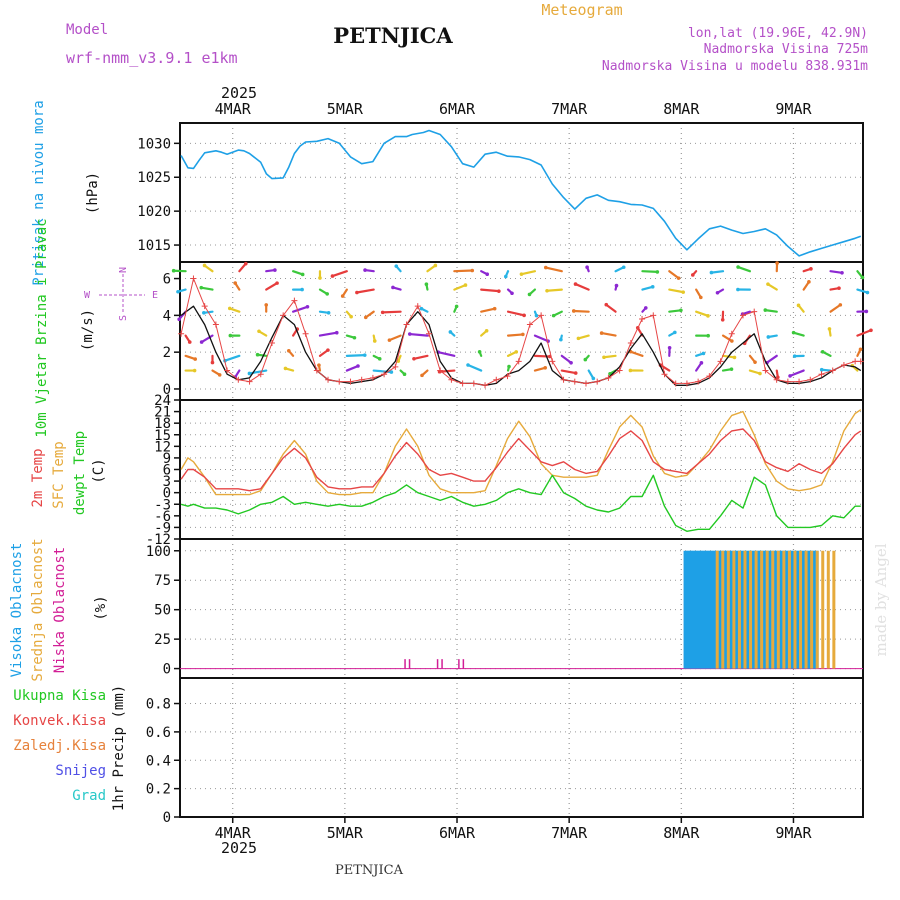 The image size is (900, 900). What do you see at coordinates (505, 608) in the screenshot?
I see `cloud-panel: 0 25 50 75 100` at bounding box center [505, 608].